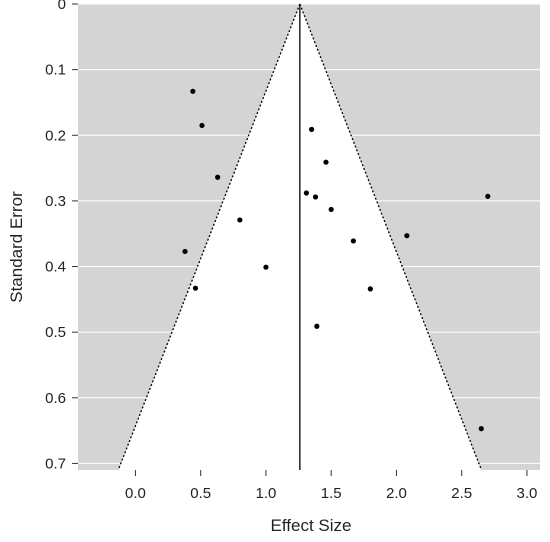 This screenshot has height=542, width=550. I want to click on x-tick-label-5: 2.5, so click(461, 493).